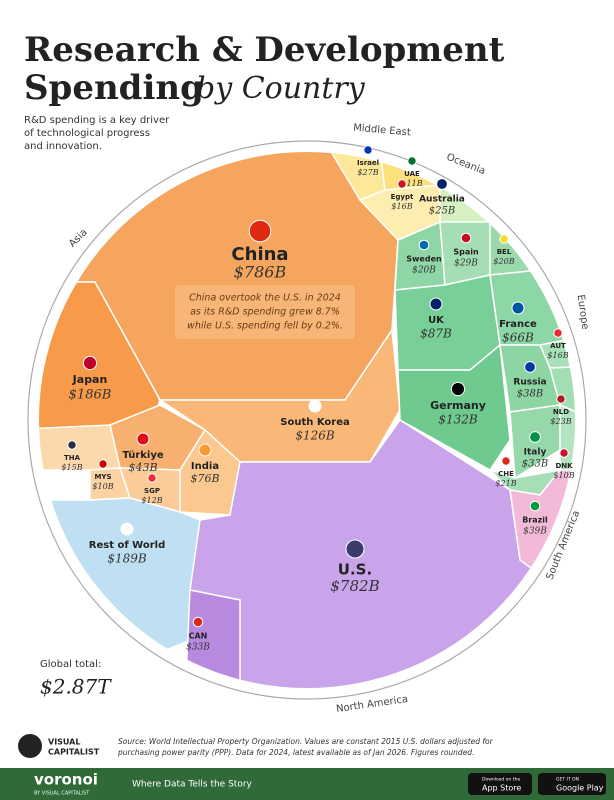 Image resolution: width=614 pixels, height=800 pixels. What do you see at coordinates (192, 785) in the screenshot?
I see `tagline: Where Data Tells the Story` at bounding box center [192, 785].